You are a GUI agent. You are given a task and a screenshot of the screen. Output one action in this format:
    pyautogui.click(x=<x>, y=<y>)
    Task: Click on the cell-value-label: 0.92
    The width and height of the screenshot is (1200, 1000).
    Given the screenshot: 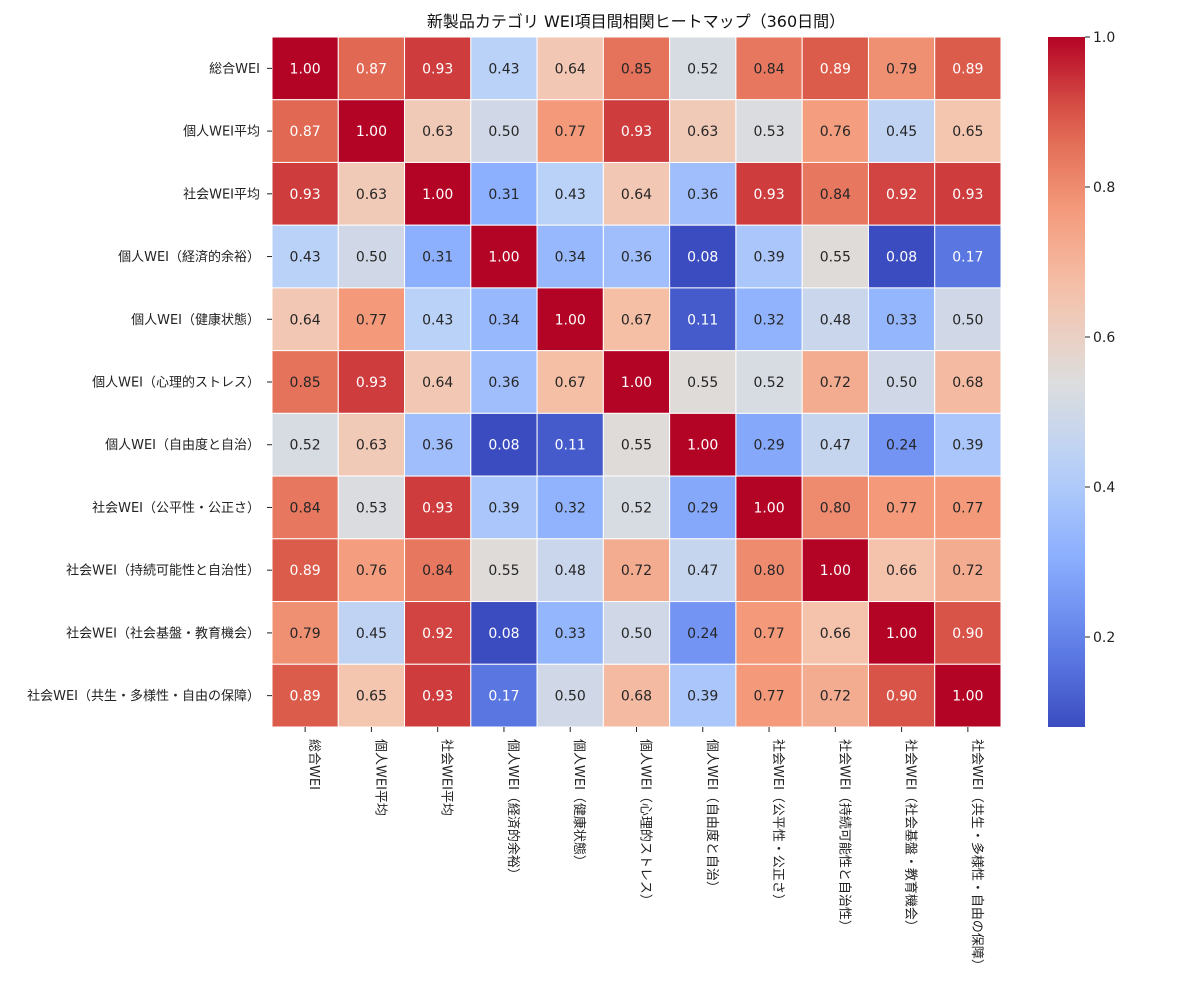 What is the action you would take?
    pyautogui.click(x=437, y=634)
    